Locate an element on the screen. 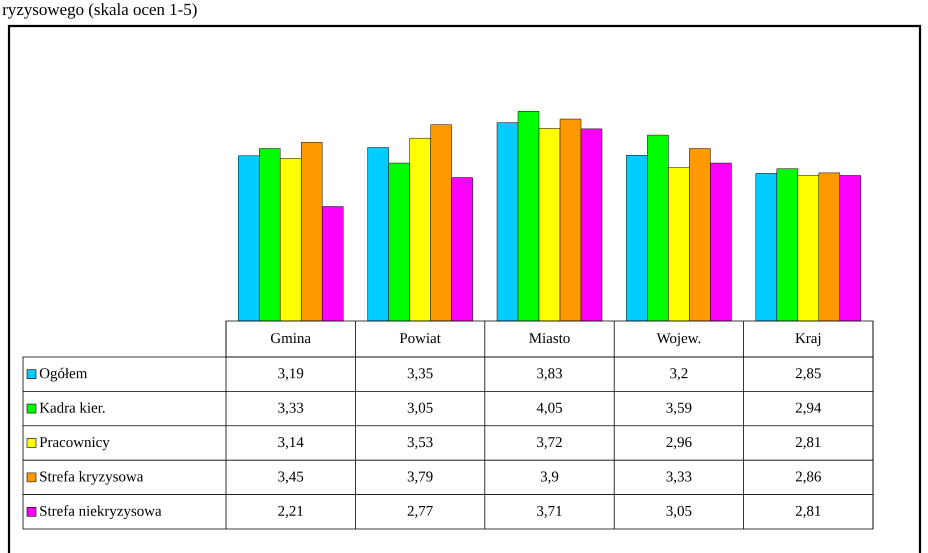 The image size is (928, 553). data-label: 2,86 is located at coordinates (808, 477).